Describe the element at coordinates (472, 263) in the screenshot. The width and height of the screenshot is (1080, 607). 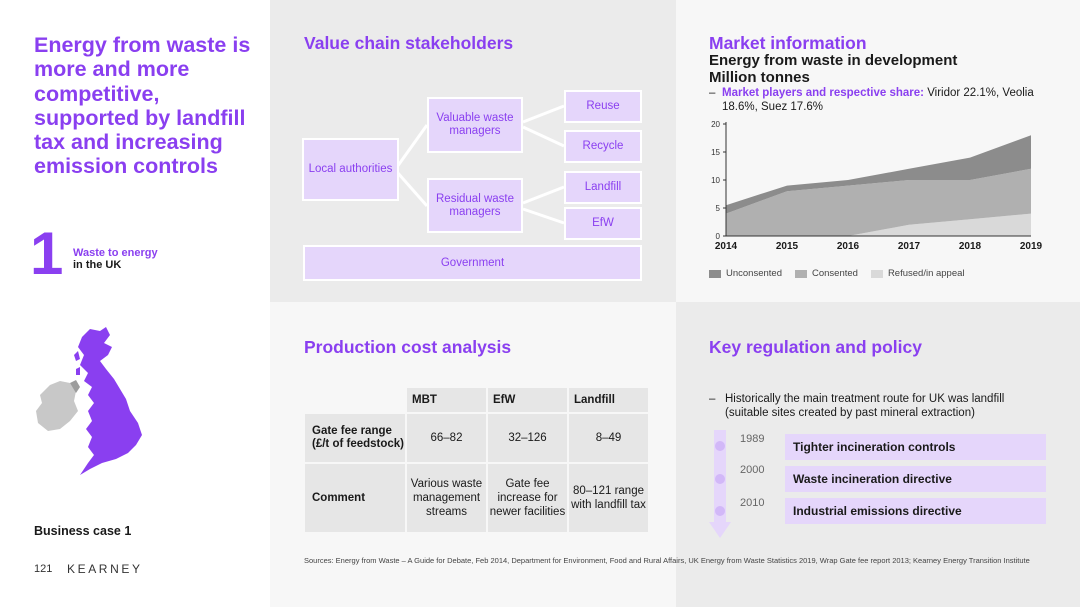
I see `government-box: Government` at that location.